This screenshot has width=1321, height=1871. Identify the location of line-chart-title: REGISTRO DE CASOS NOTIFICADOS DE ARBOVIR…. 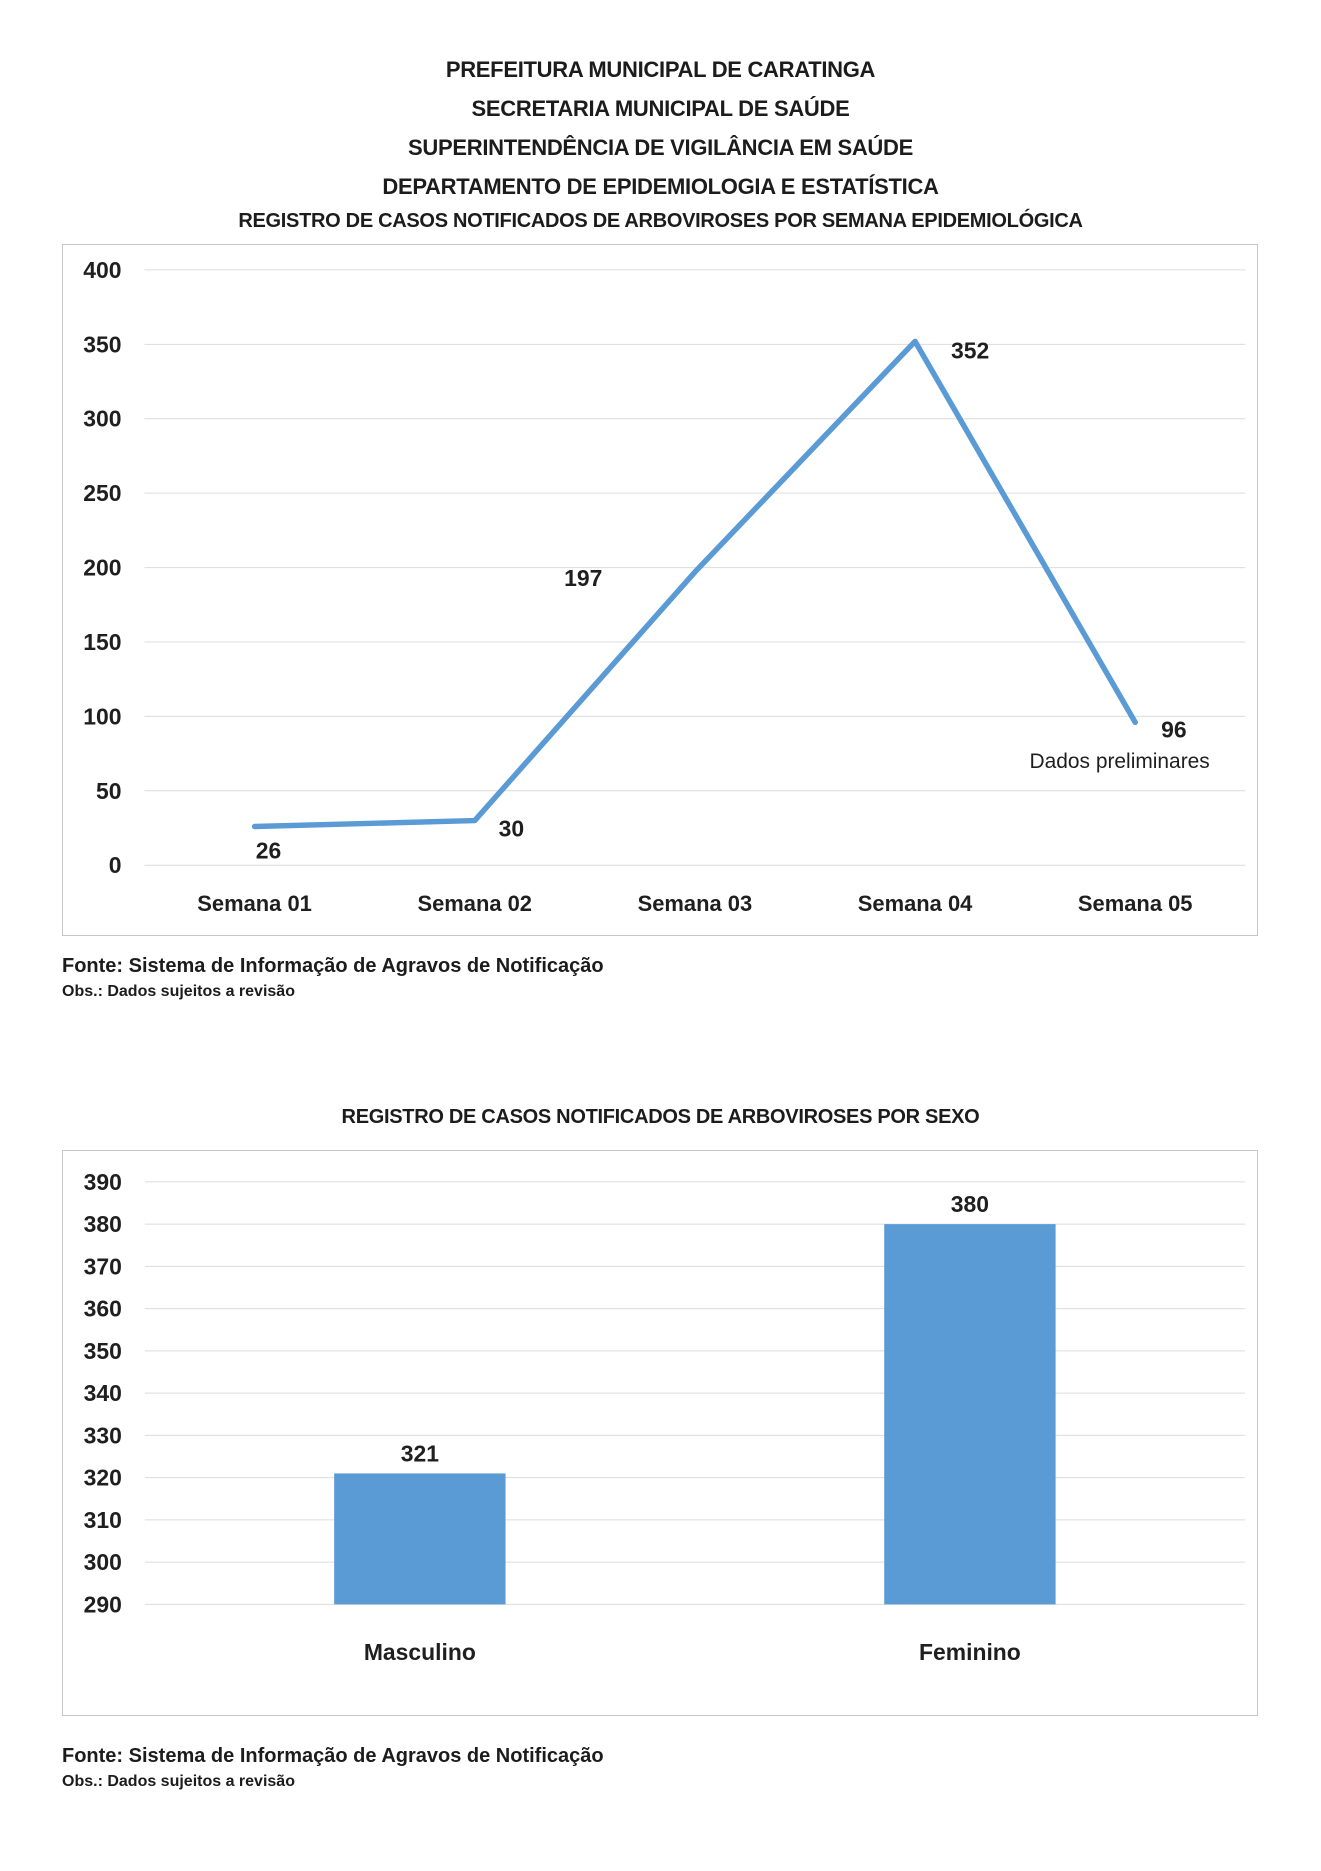
(660, 221).